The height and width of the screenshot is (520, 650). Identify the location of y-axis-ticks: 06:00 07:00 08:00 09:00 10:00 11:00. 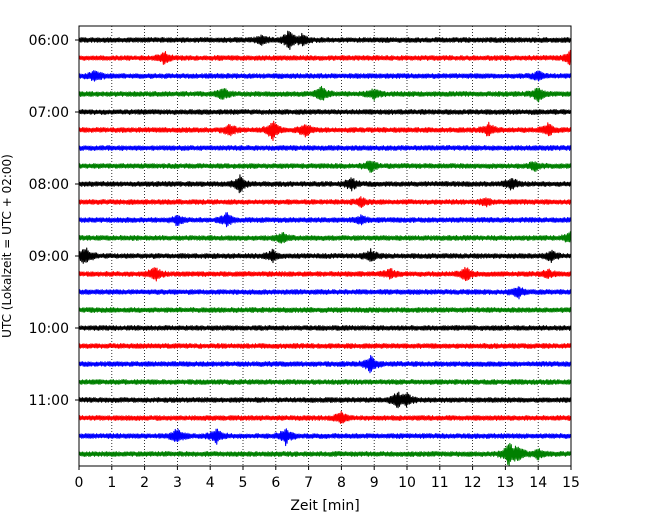
(54, 221).